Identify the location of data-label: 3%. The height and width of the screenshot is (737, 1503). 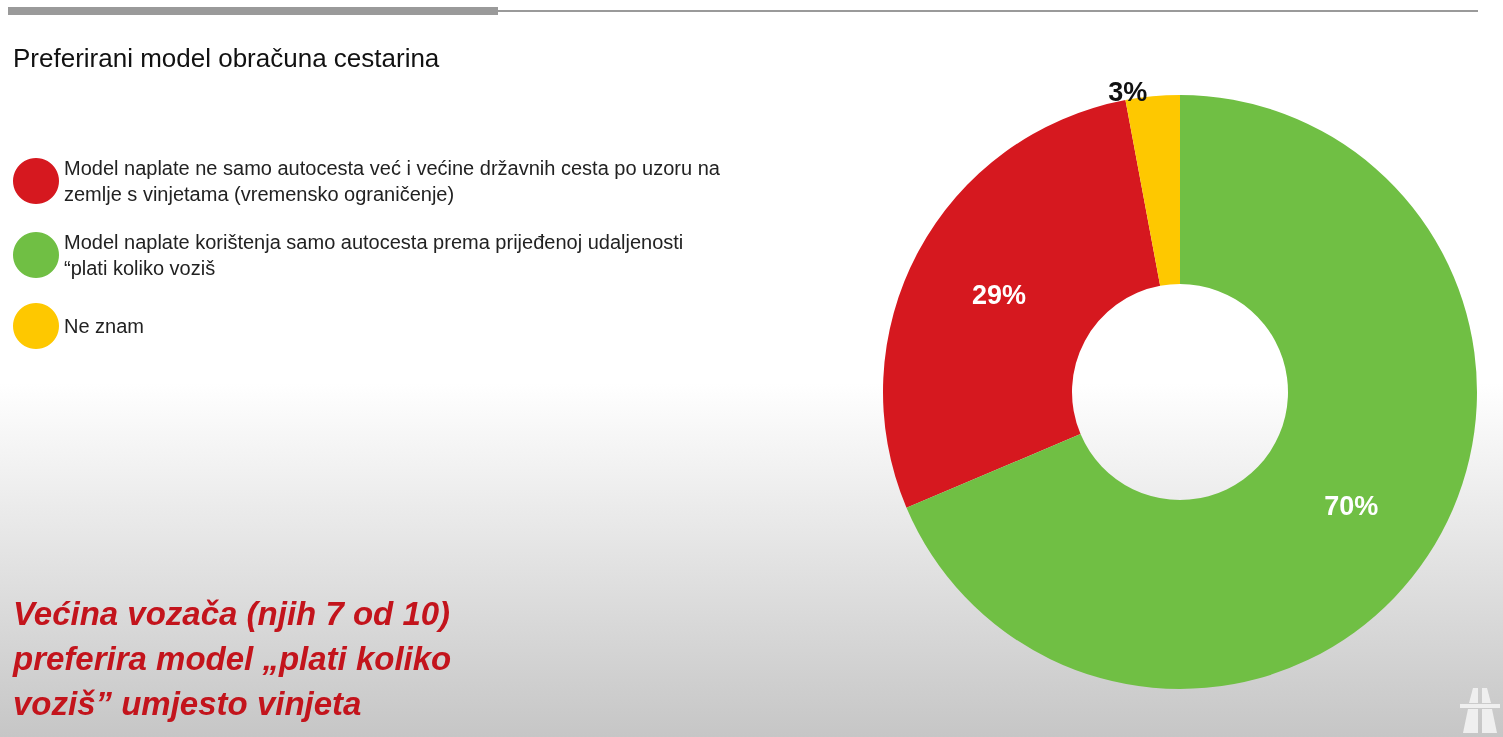
(1128, 92).